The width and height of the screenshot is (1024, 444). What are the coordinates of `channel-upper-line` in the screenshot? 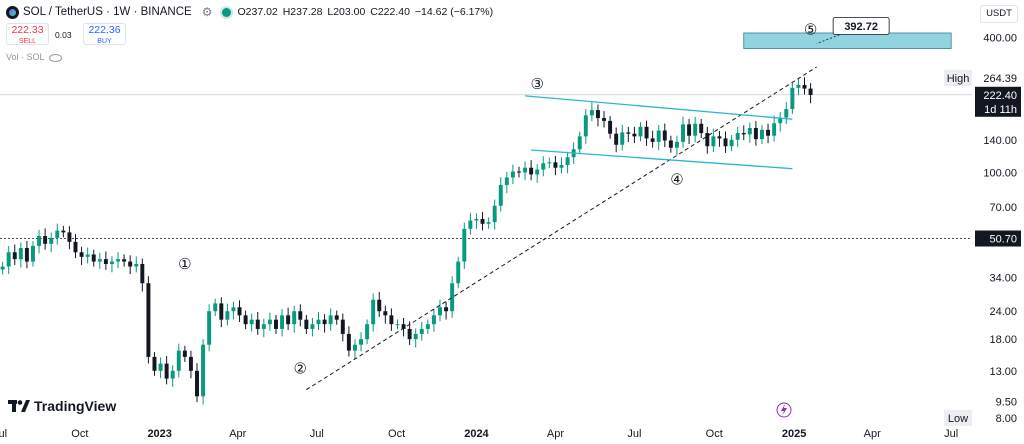 It's located at (658, 107).